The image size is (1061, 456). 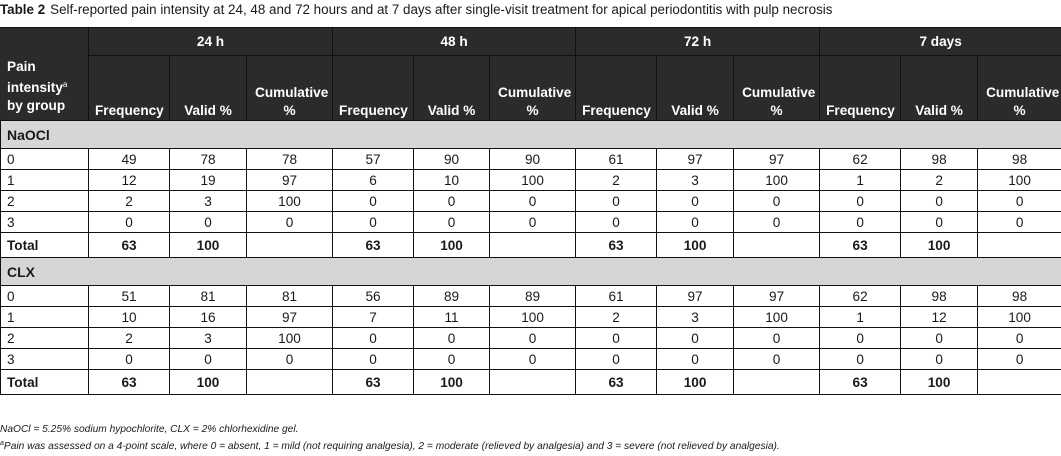 I want to click on table-cell: 56, so click(x=373, y=296).